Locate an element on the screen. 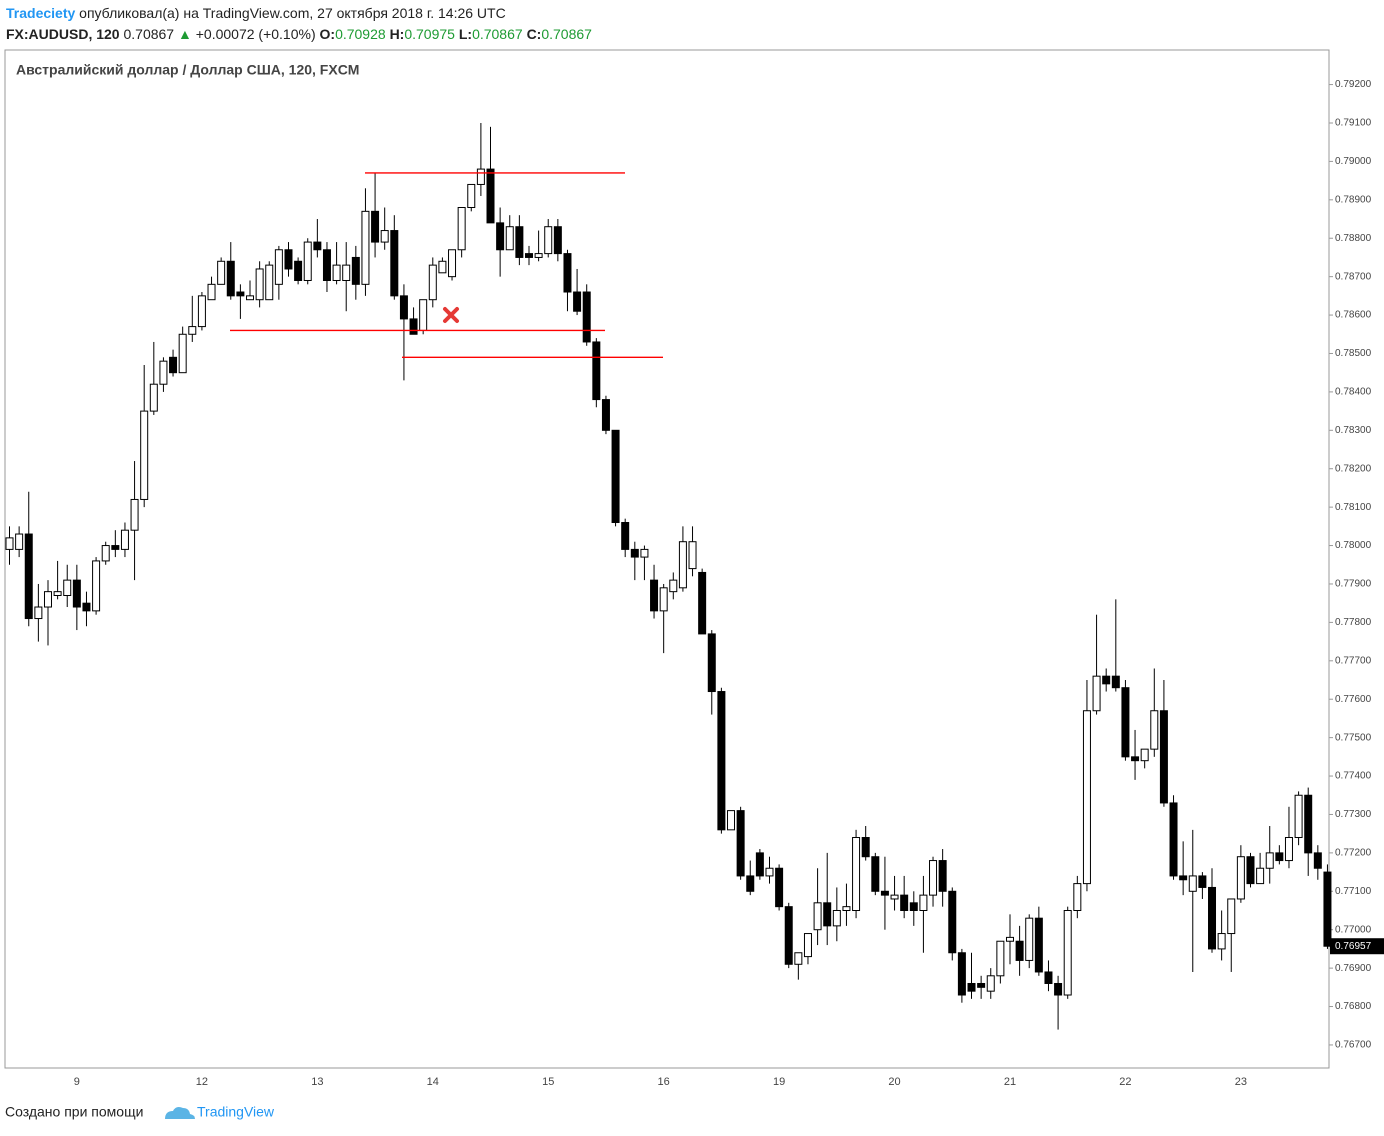  y-tick-label: 0.77500 is located at coordinates (1353, 737).